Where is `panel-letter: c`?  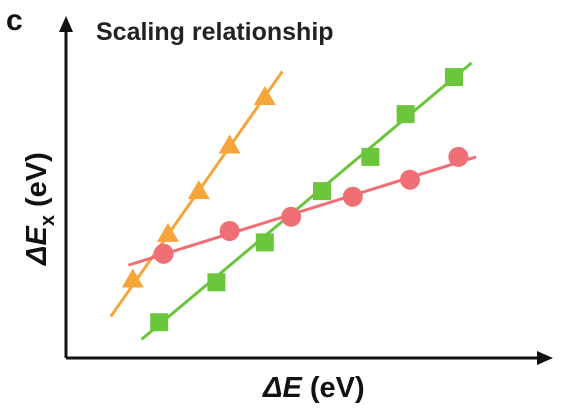 panel-letter: c is located at coordinates (14, 20).